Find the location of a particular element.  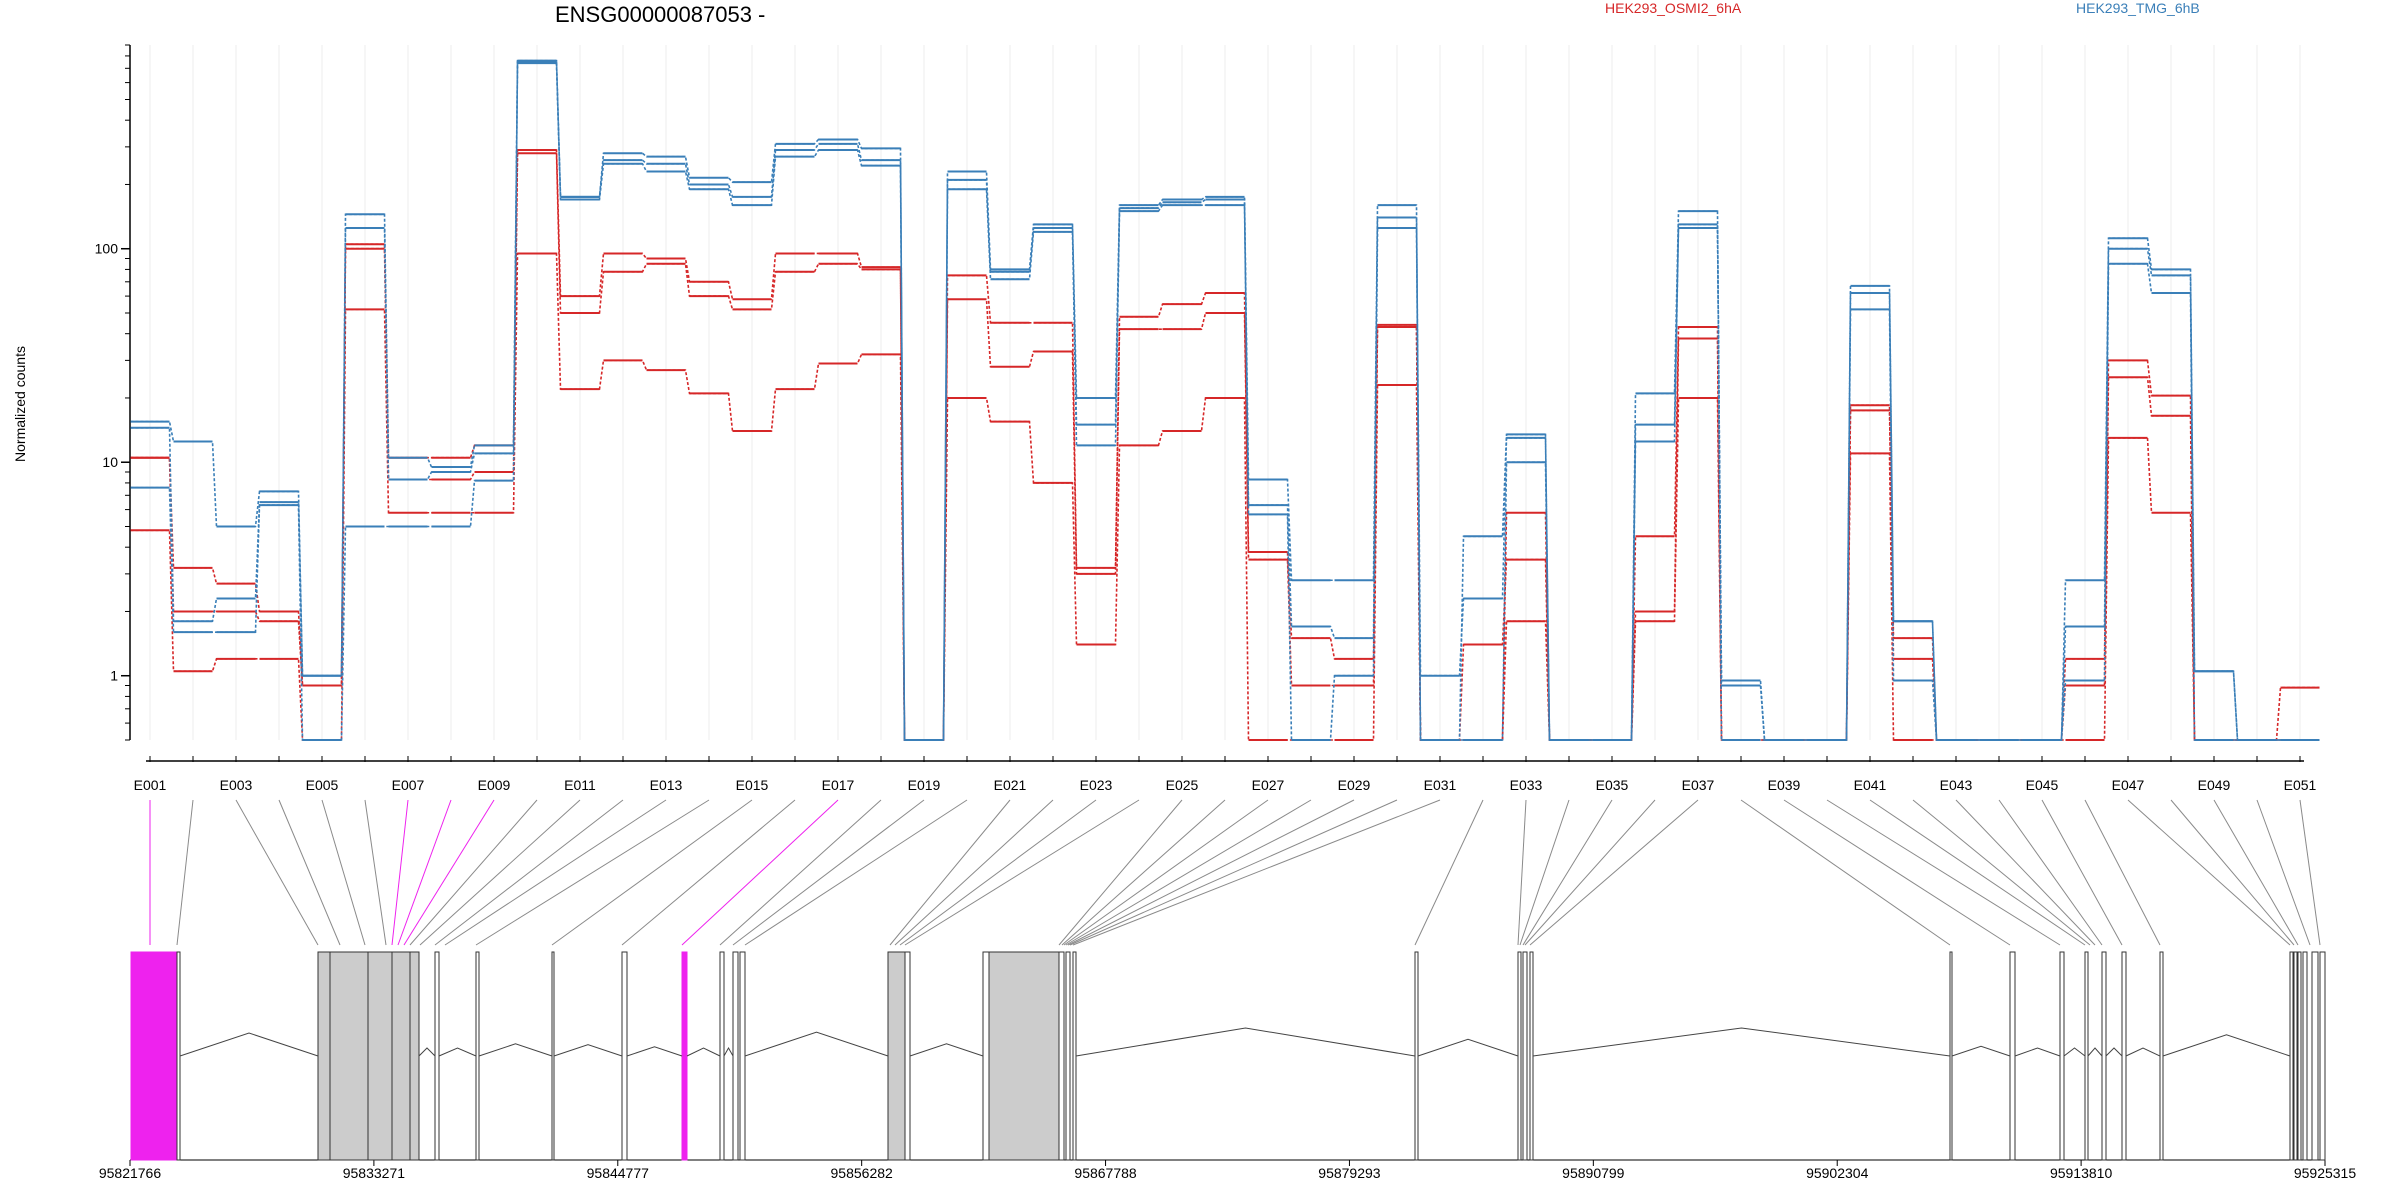

legend-item-tmg: HEK293_TMG_6hB is located at coordinates (2138, 8).